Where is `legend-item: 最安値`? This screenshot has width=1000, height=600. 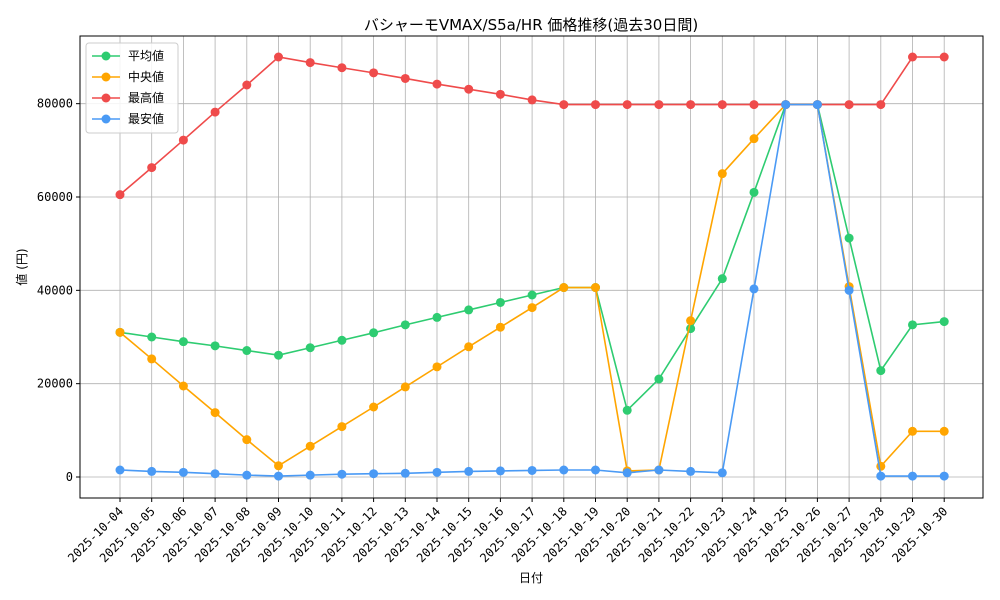 legend-item: 最安値 is located at coordinates (128, 118).